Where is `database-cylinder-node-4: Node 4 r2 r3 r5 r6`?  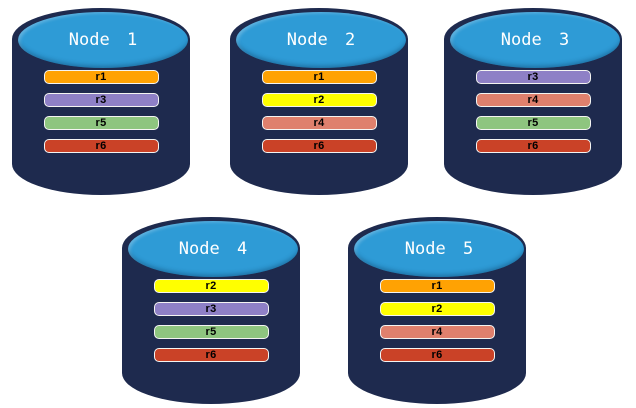
database-cylinder-node-4: Node 4 r2 r3 r5 r6 is located at coordinates (211, 310).